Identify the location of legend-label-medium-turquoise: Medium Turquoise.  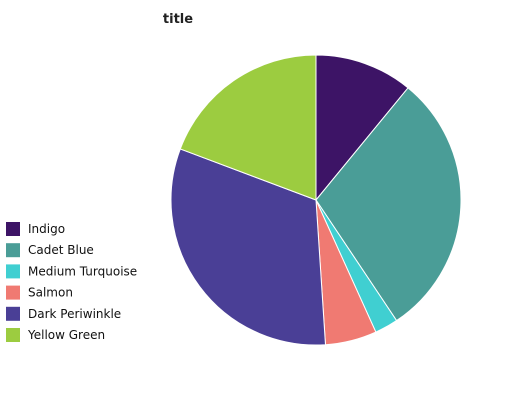
(82, 271).